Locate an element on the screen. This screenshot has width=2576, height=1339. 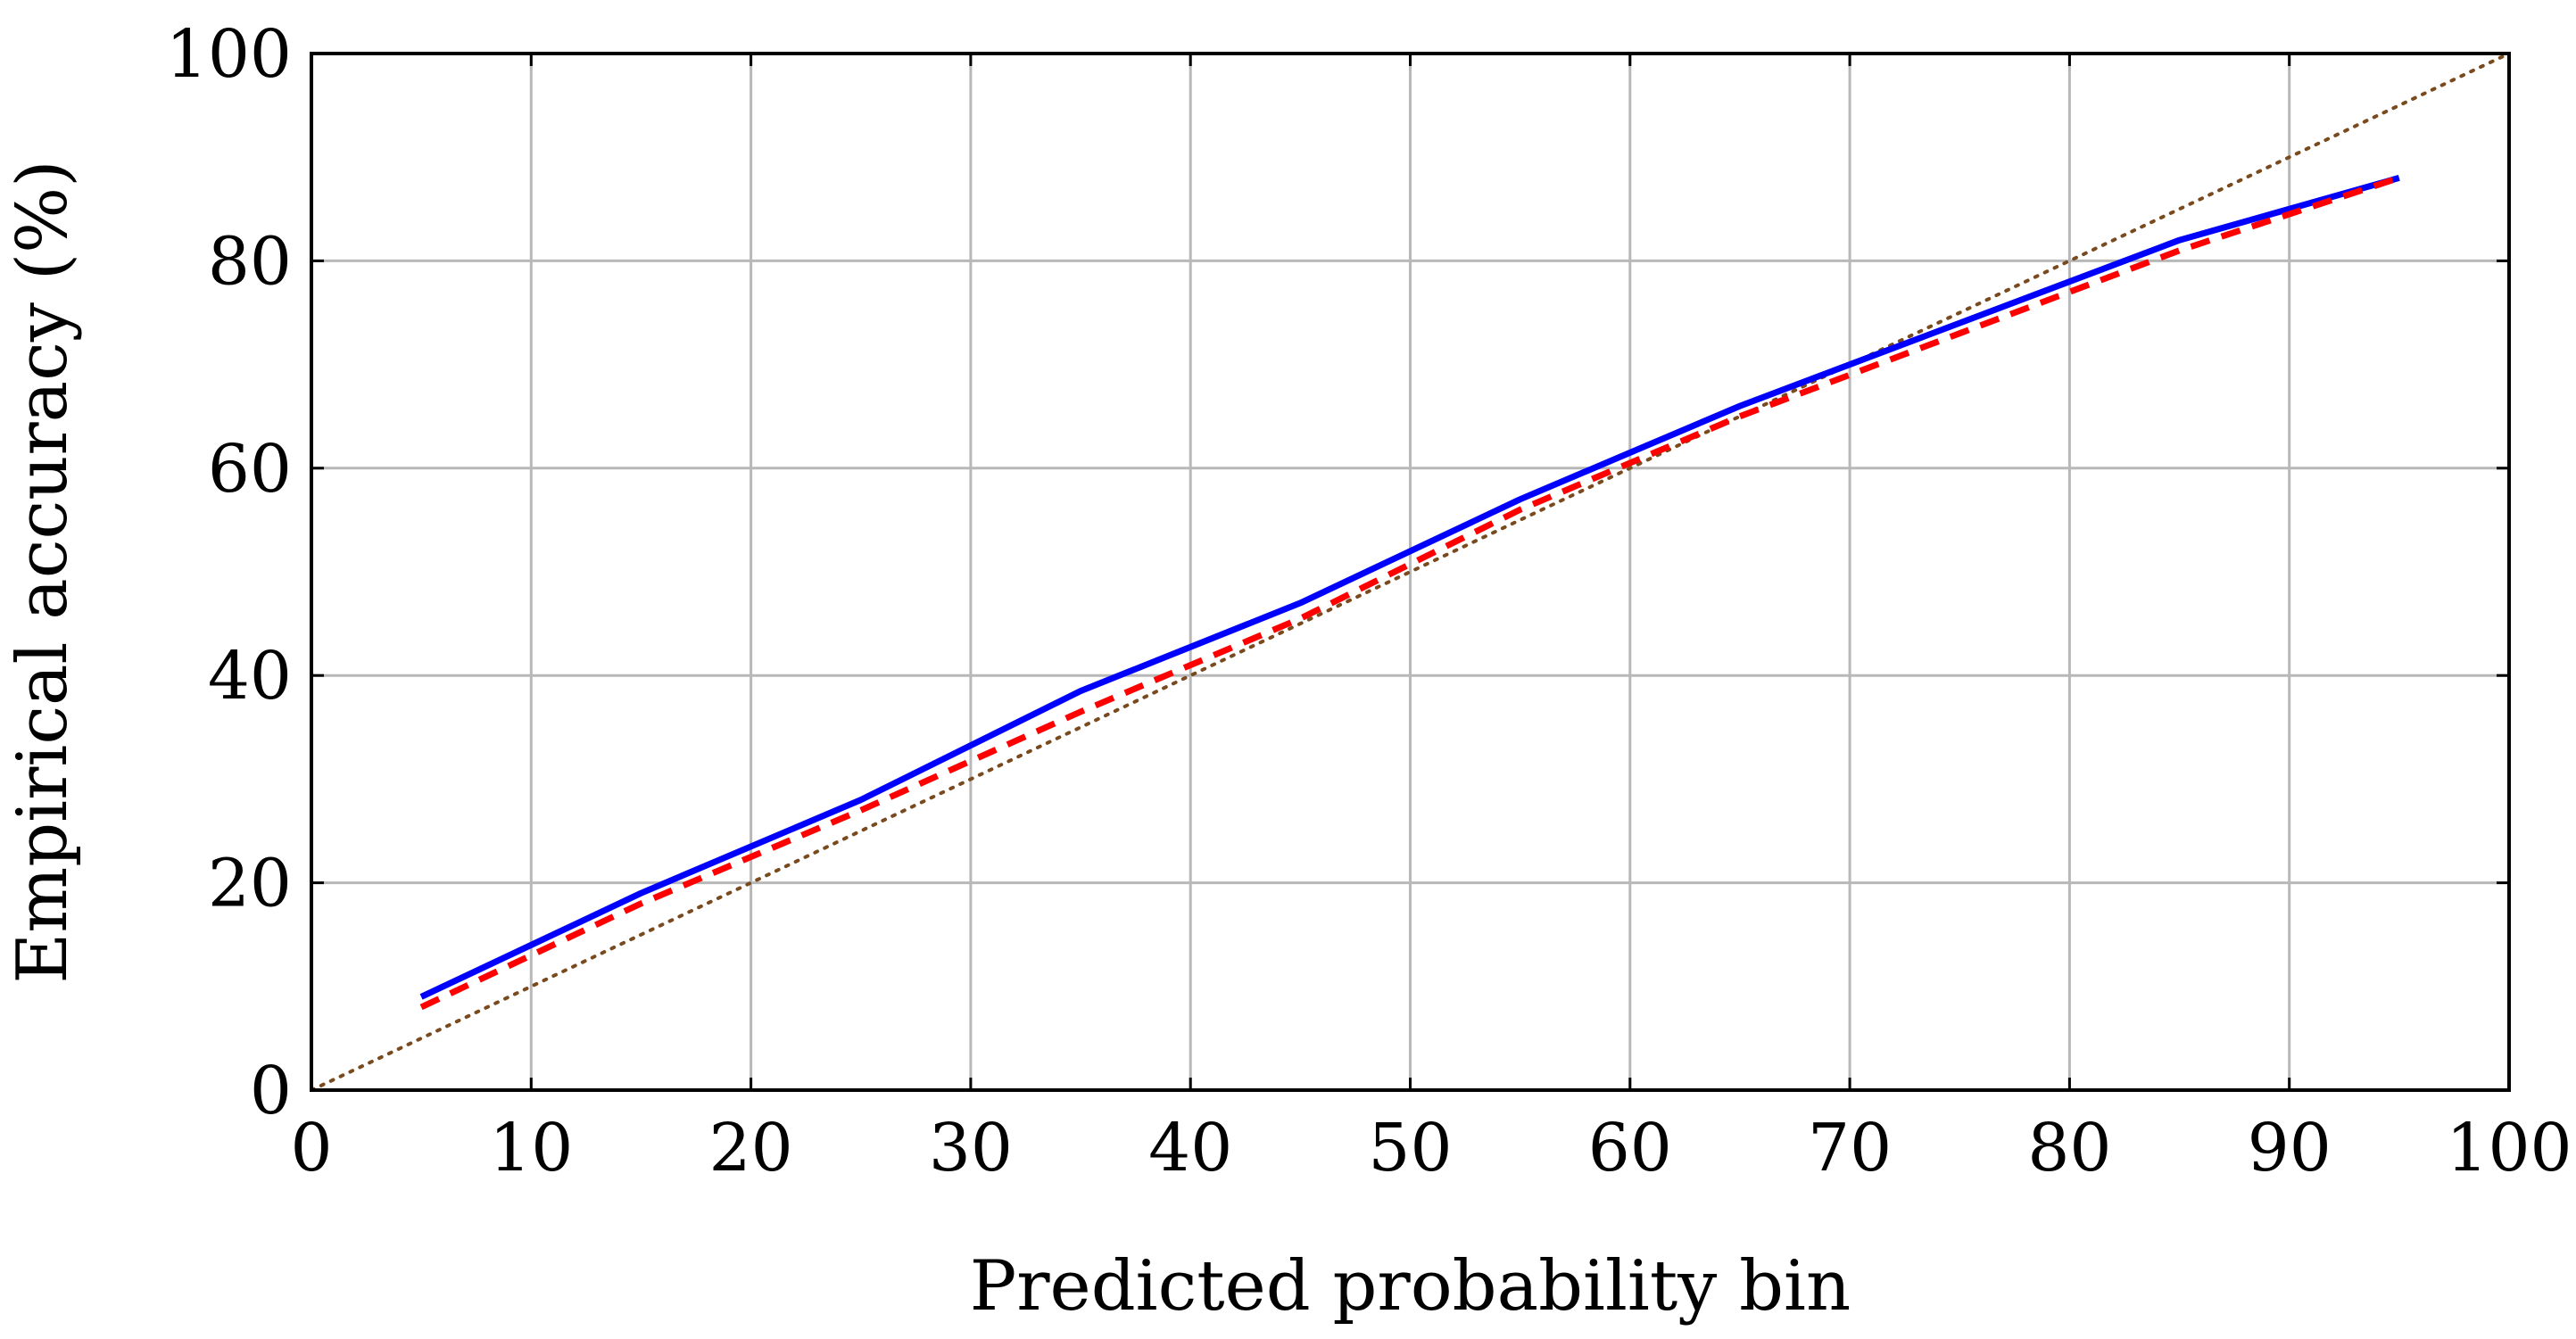
y-tick-label: 40 is located at coordinates (250, 676).